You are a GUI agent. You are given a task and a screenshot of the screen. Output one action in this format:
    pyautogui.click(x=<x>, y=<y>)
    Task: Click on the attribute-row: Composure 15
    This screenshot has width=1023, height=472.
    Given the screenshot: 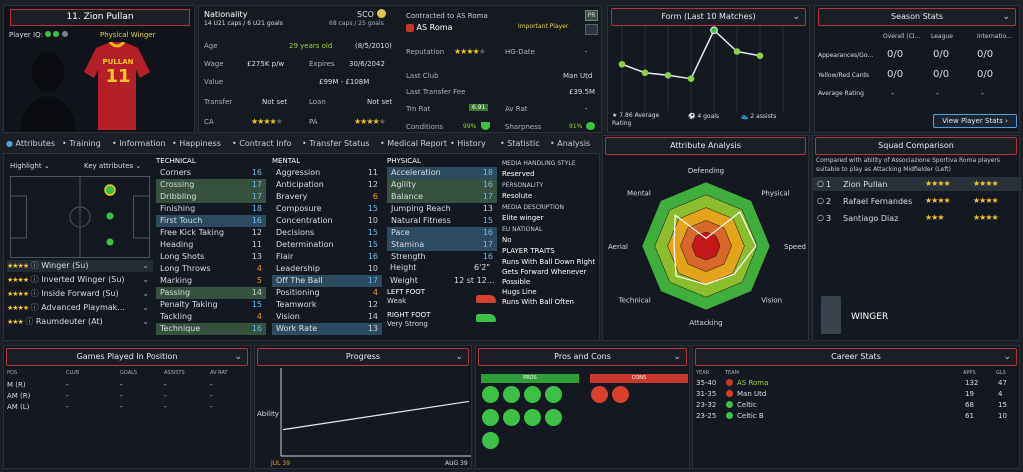 What is the action you would take?
    pyautogui.click(x=327, y=209)
    